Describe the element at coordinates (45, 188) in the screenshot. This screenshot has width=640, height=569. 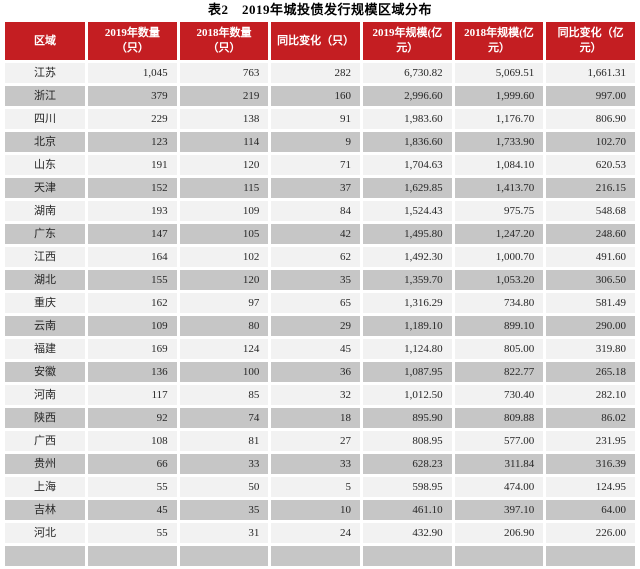
I see `region-cell: 天津` at that location.